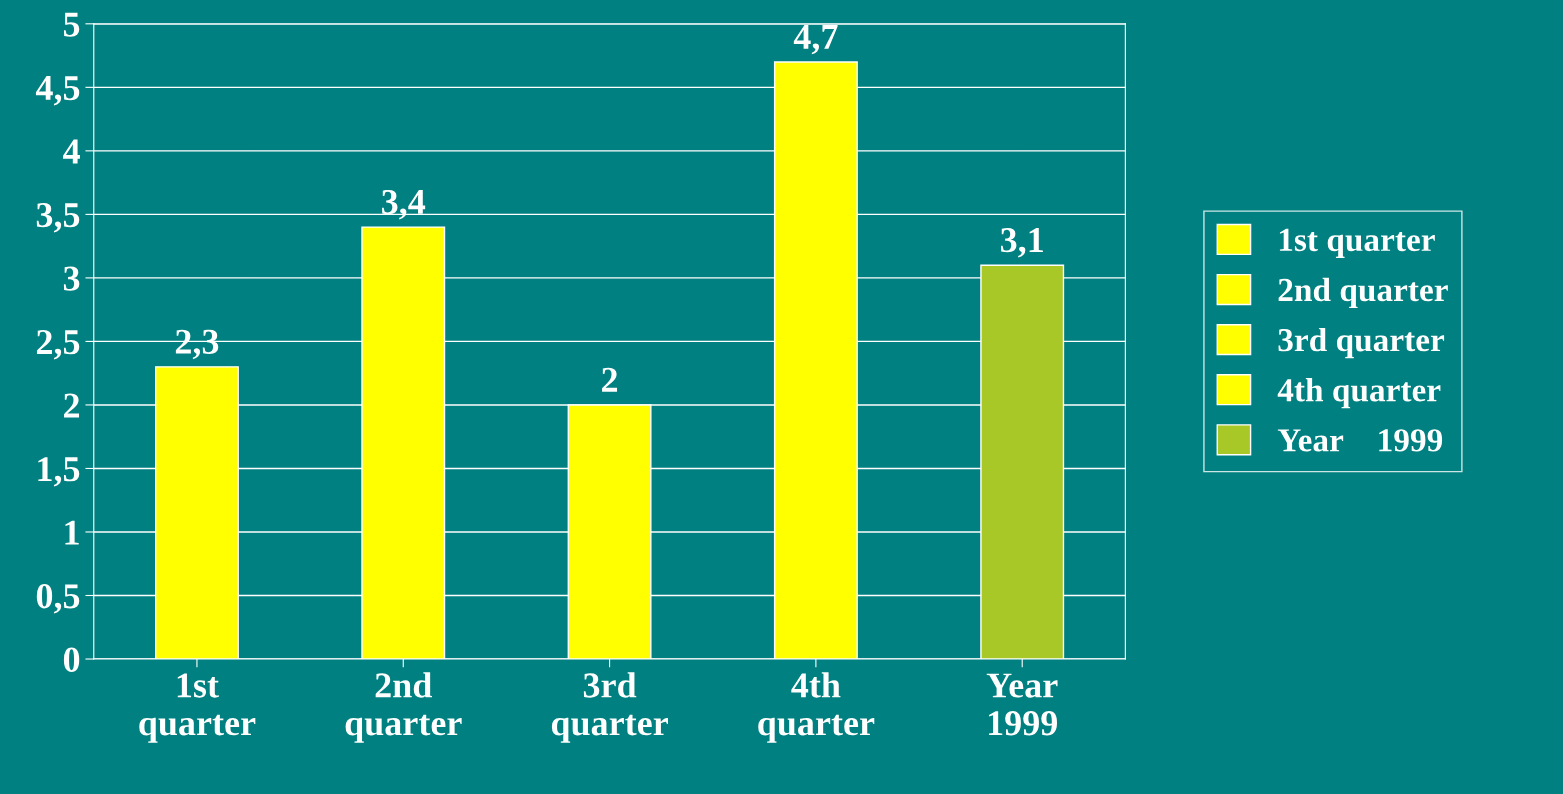  What do you see at coordinates (59, 472) in the screenshot?
I see `y-tick-label: 1,5` at bounding box center [59, 472].